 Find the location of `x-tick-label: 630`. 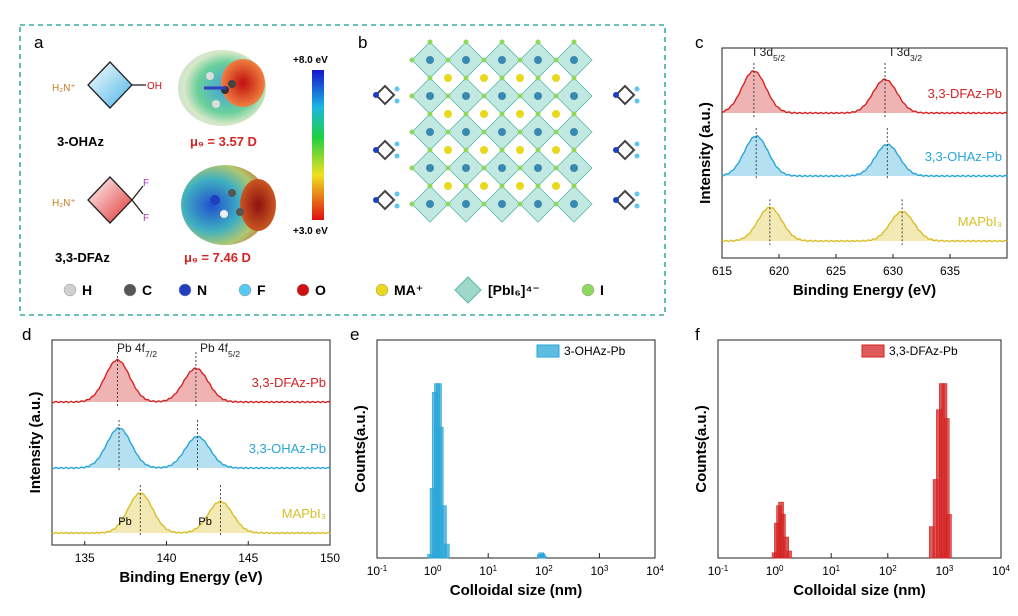

x-tick-label: 630 is located at coordinates (893, 271).